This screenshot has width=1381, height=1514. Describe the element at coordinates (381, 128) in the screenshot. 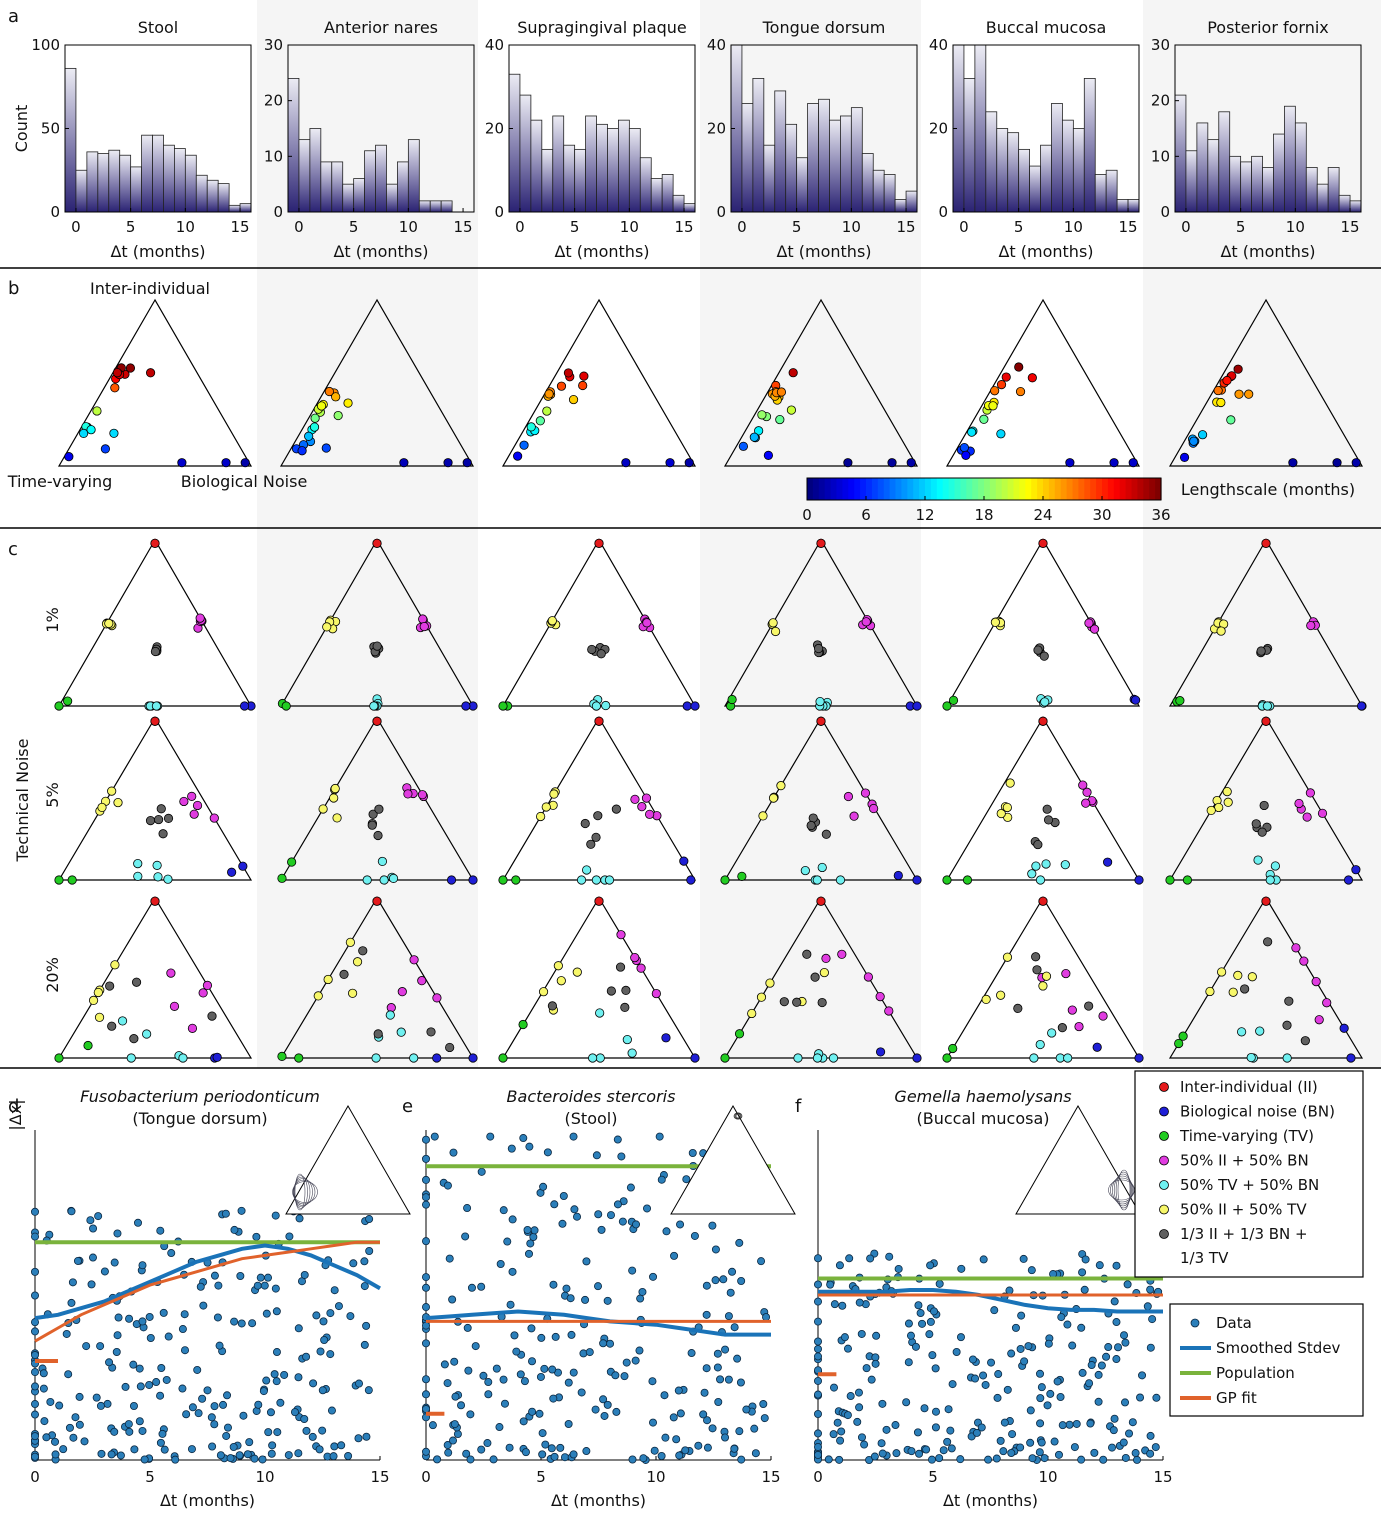

I see `plot-frame` at that location.